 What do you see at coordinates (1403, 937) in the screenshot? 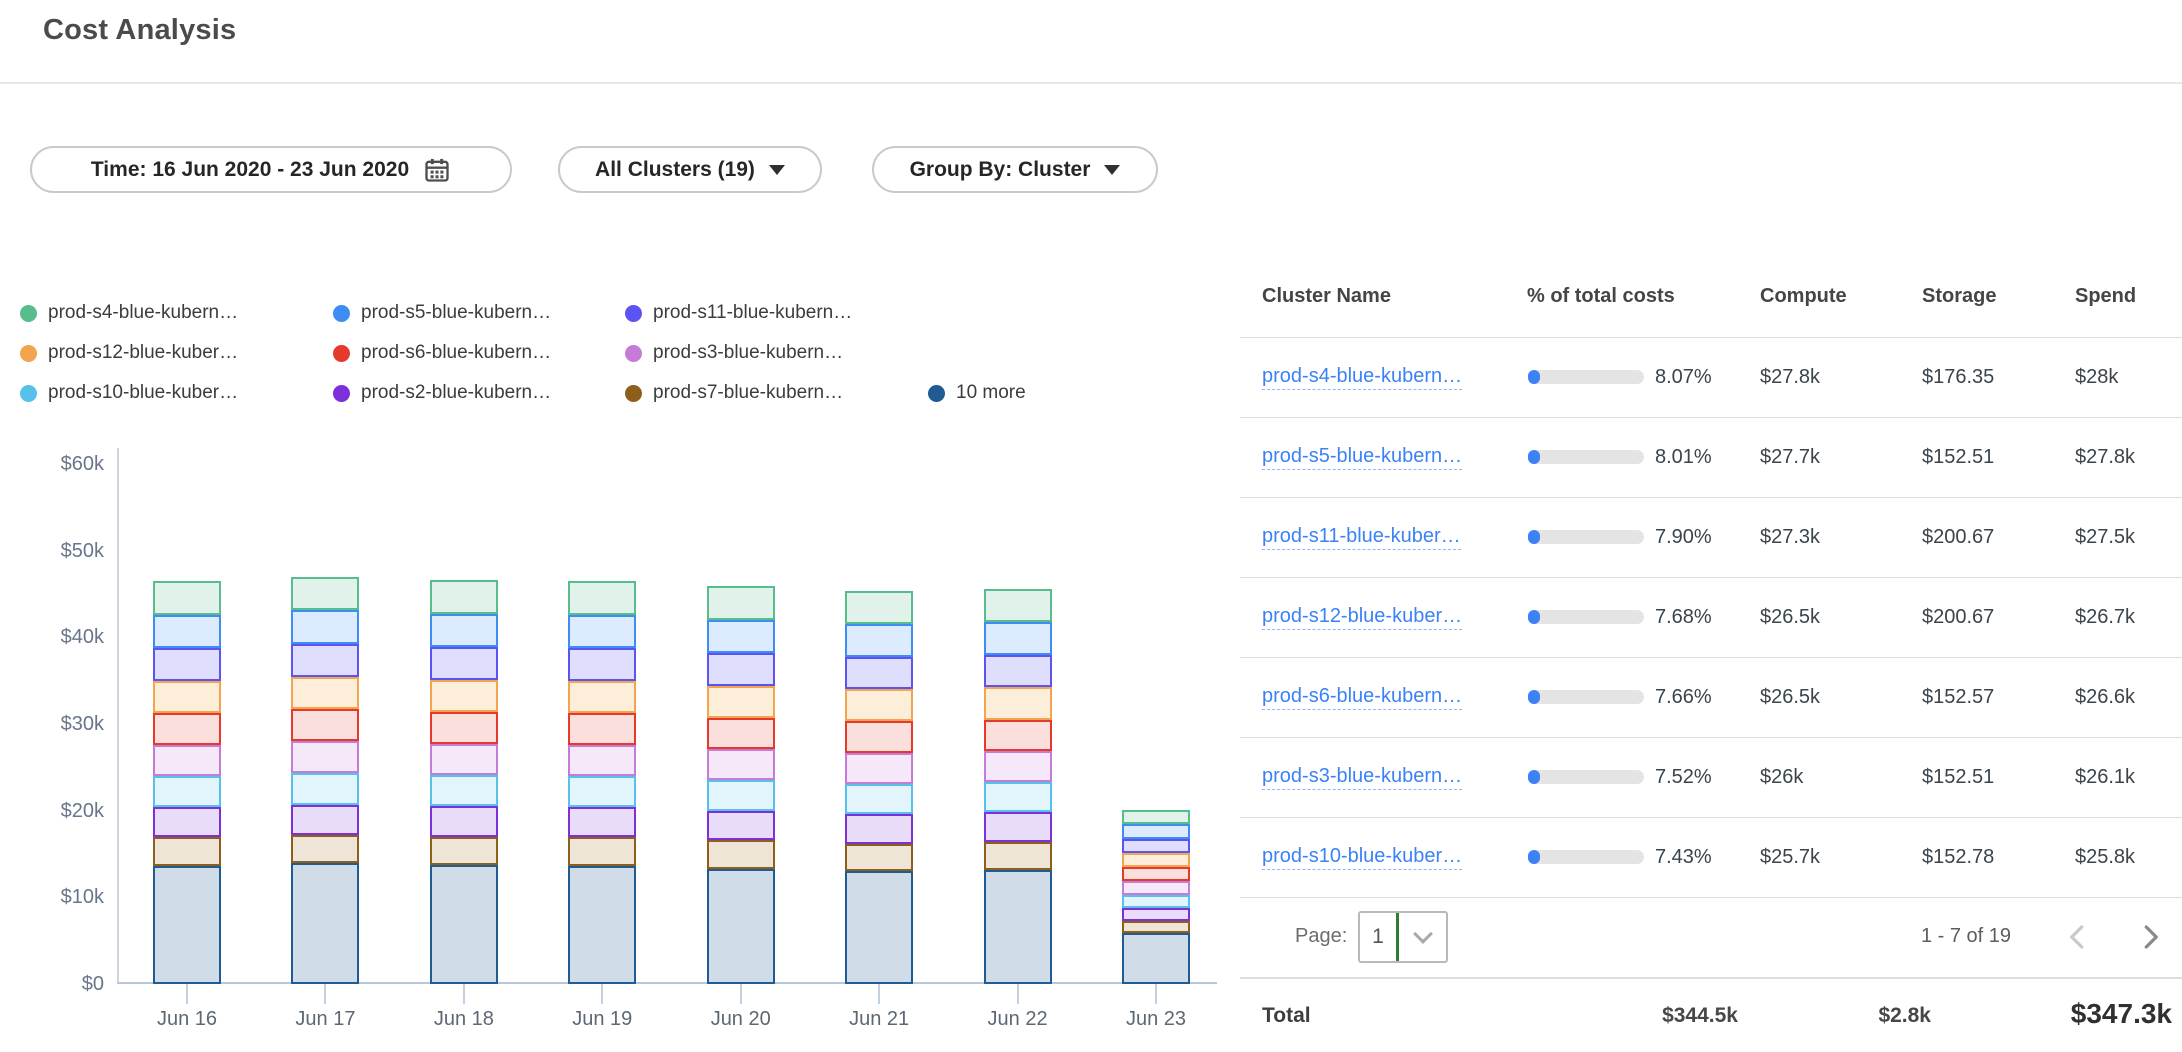
I see `page-select: 1` at bounding box center [1403, 937].